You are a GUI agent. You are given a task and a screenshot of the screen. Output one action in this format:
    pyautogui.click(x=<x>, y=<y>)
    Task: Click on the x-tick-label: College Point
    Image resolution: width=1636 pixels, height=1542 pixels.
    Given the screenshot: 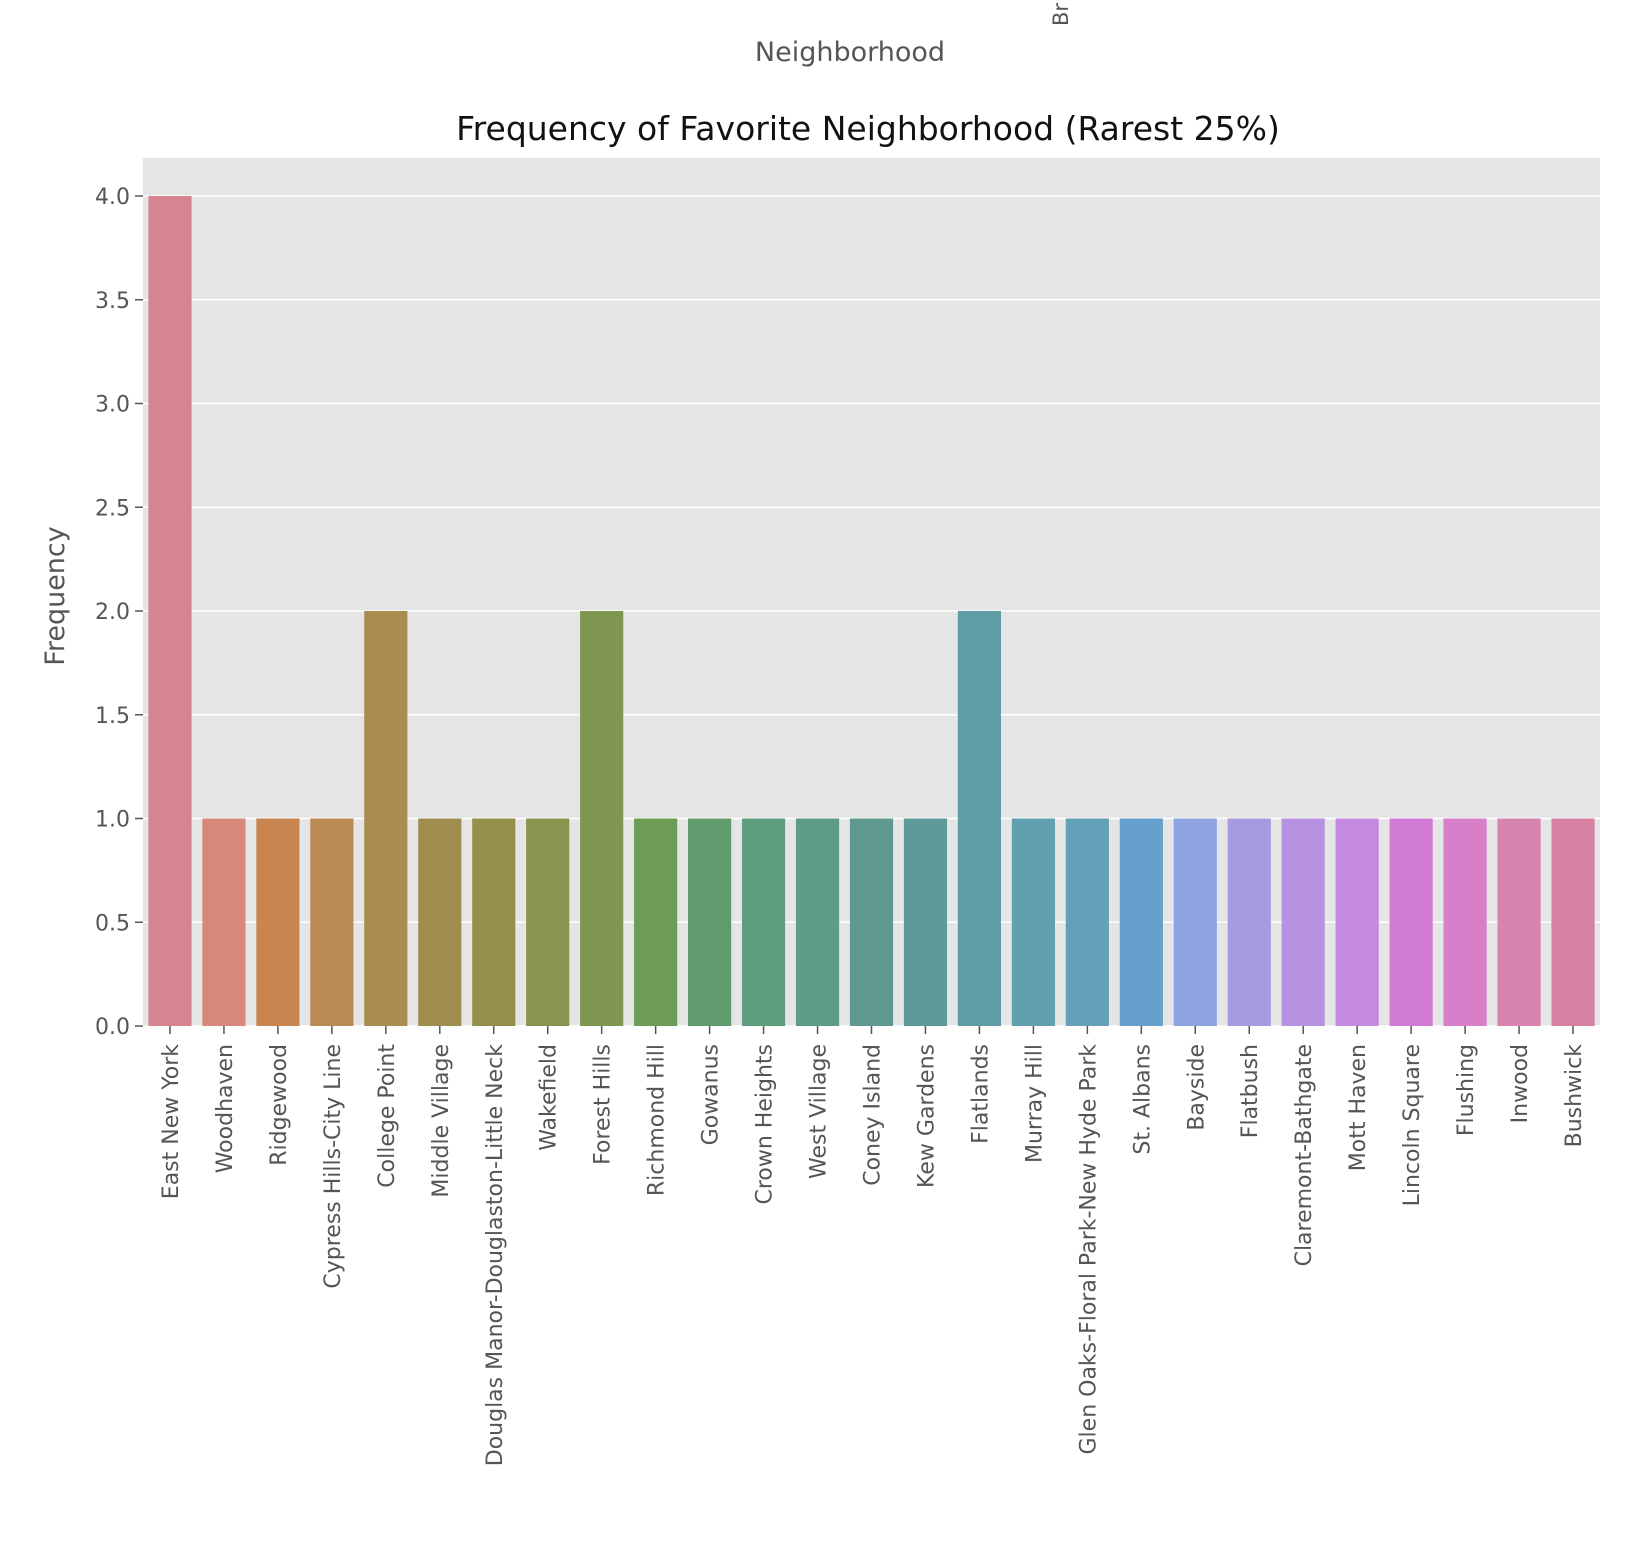 What is the action you would take?
    pyautogui.click(x=387, y=1116)
    